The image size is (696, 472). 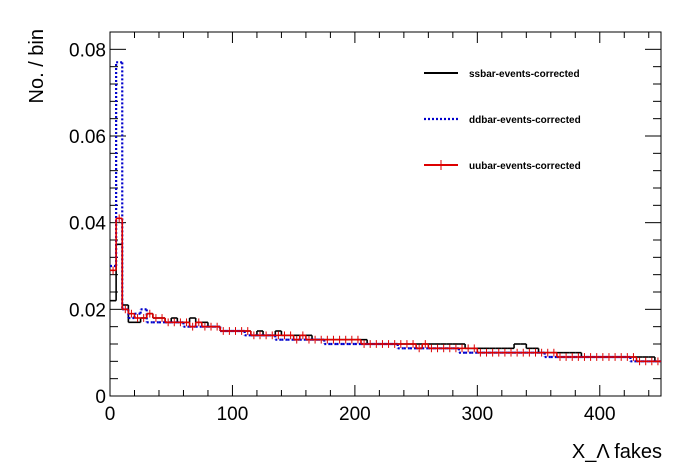 What do you see at coordinates (617, 452) in the screenshot?
I see `x-axis-title: X_Λ fakes` at bounding box center [617, 452].